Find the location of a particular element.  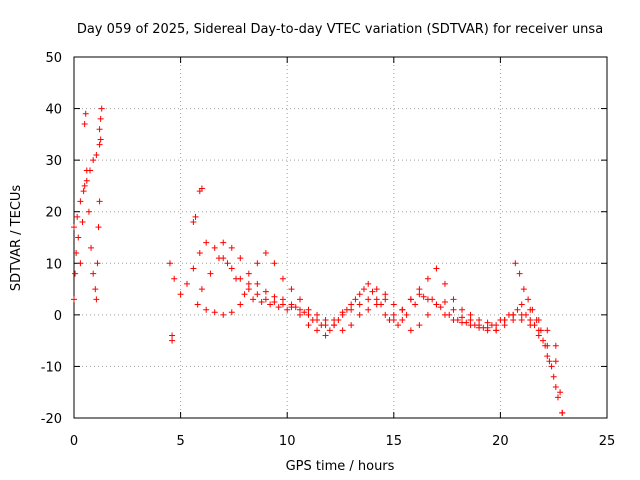

y-tick-label: 10 is located at coordinates (53, 264).